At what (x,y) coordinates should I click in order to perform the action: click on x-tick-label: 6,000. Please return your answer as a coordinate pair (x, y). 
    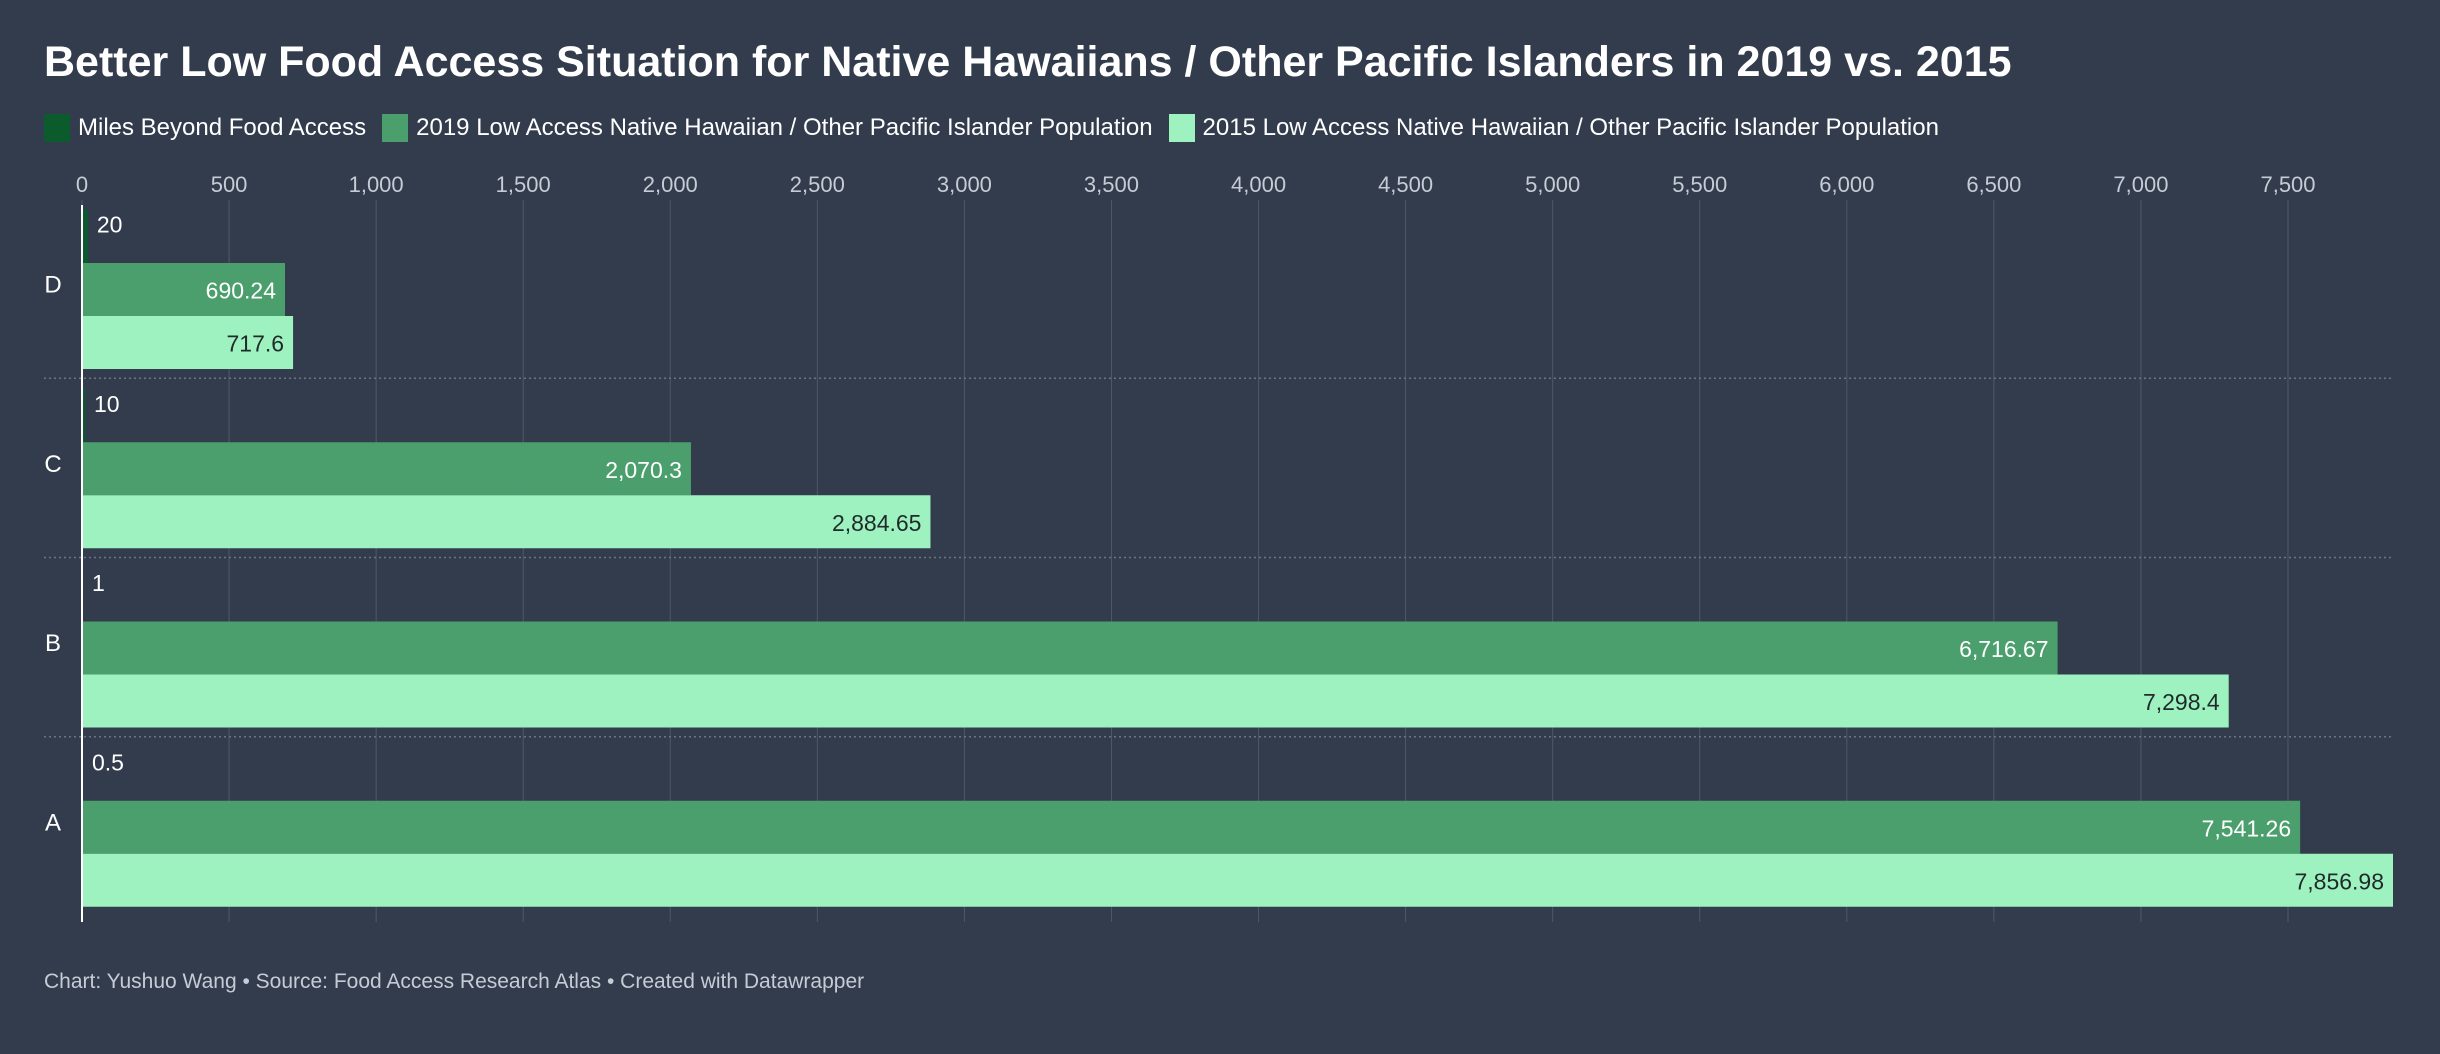
    Looking at the image, I should click on (1846, 184).